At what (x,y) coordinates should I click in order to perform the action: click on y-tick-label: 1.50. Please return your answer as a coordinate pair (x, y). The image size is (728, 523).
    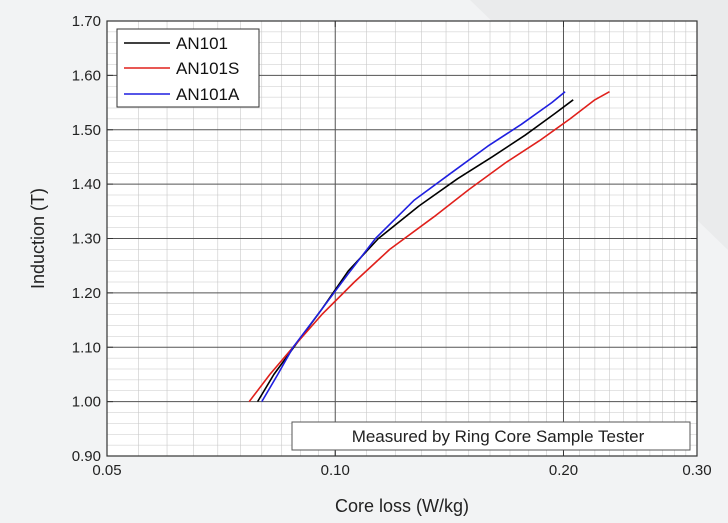
    Looking at the image, I should click on (86, 130).